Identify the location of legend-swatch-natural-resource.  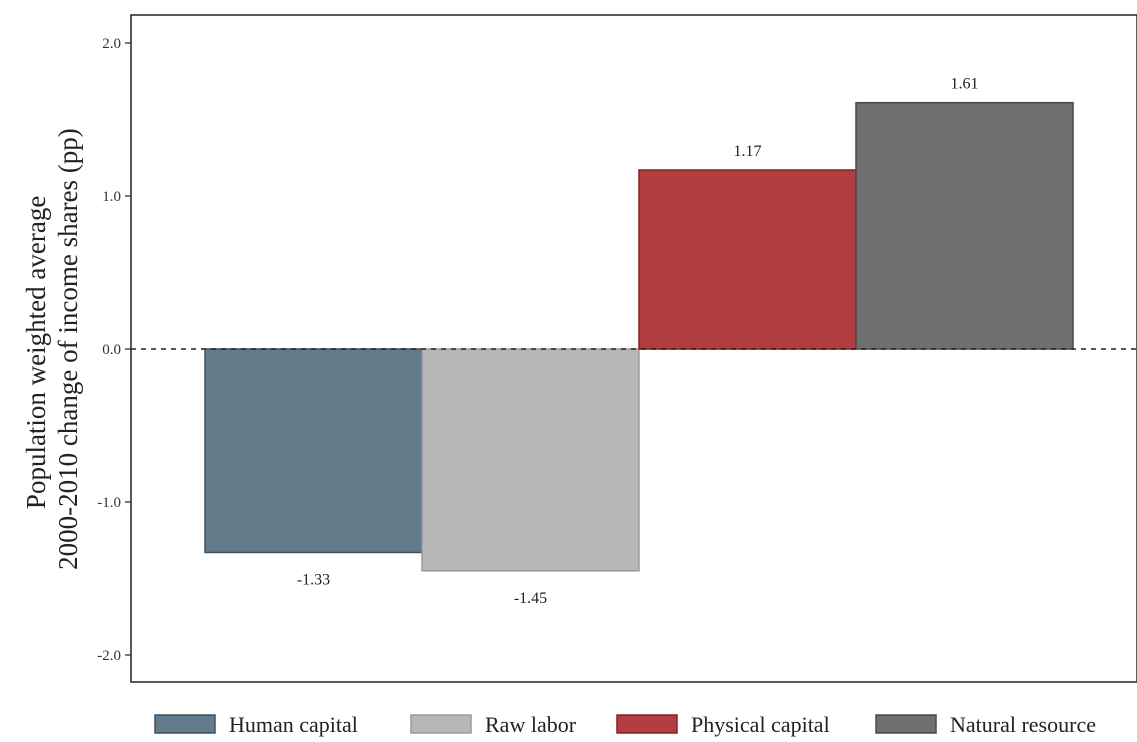
(906, 724).